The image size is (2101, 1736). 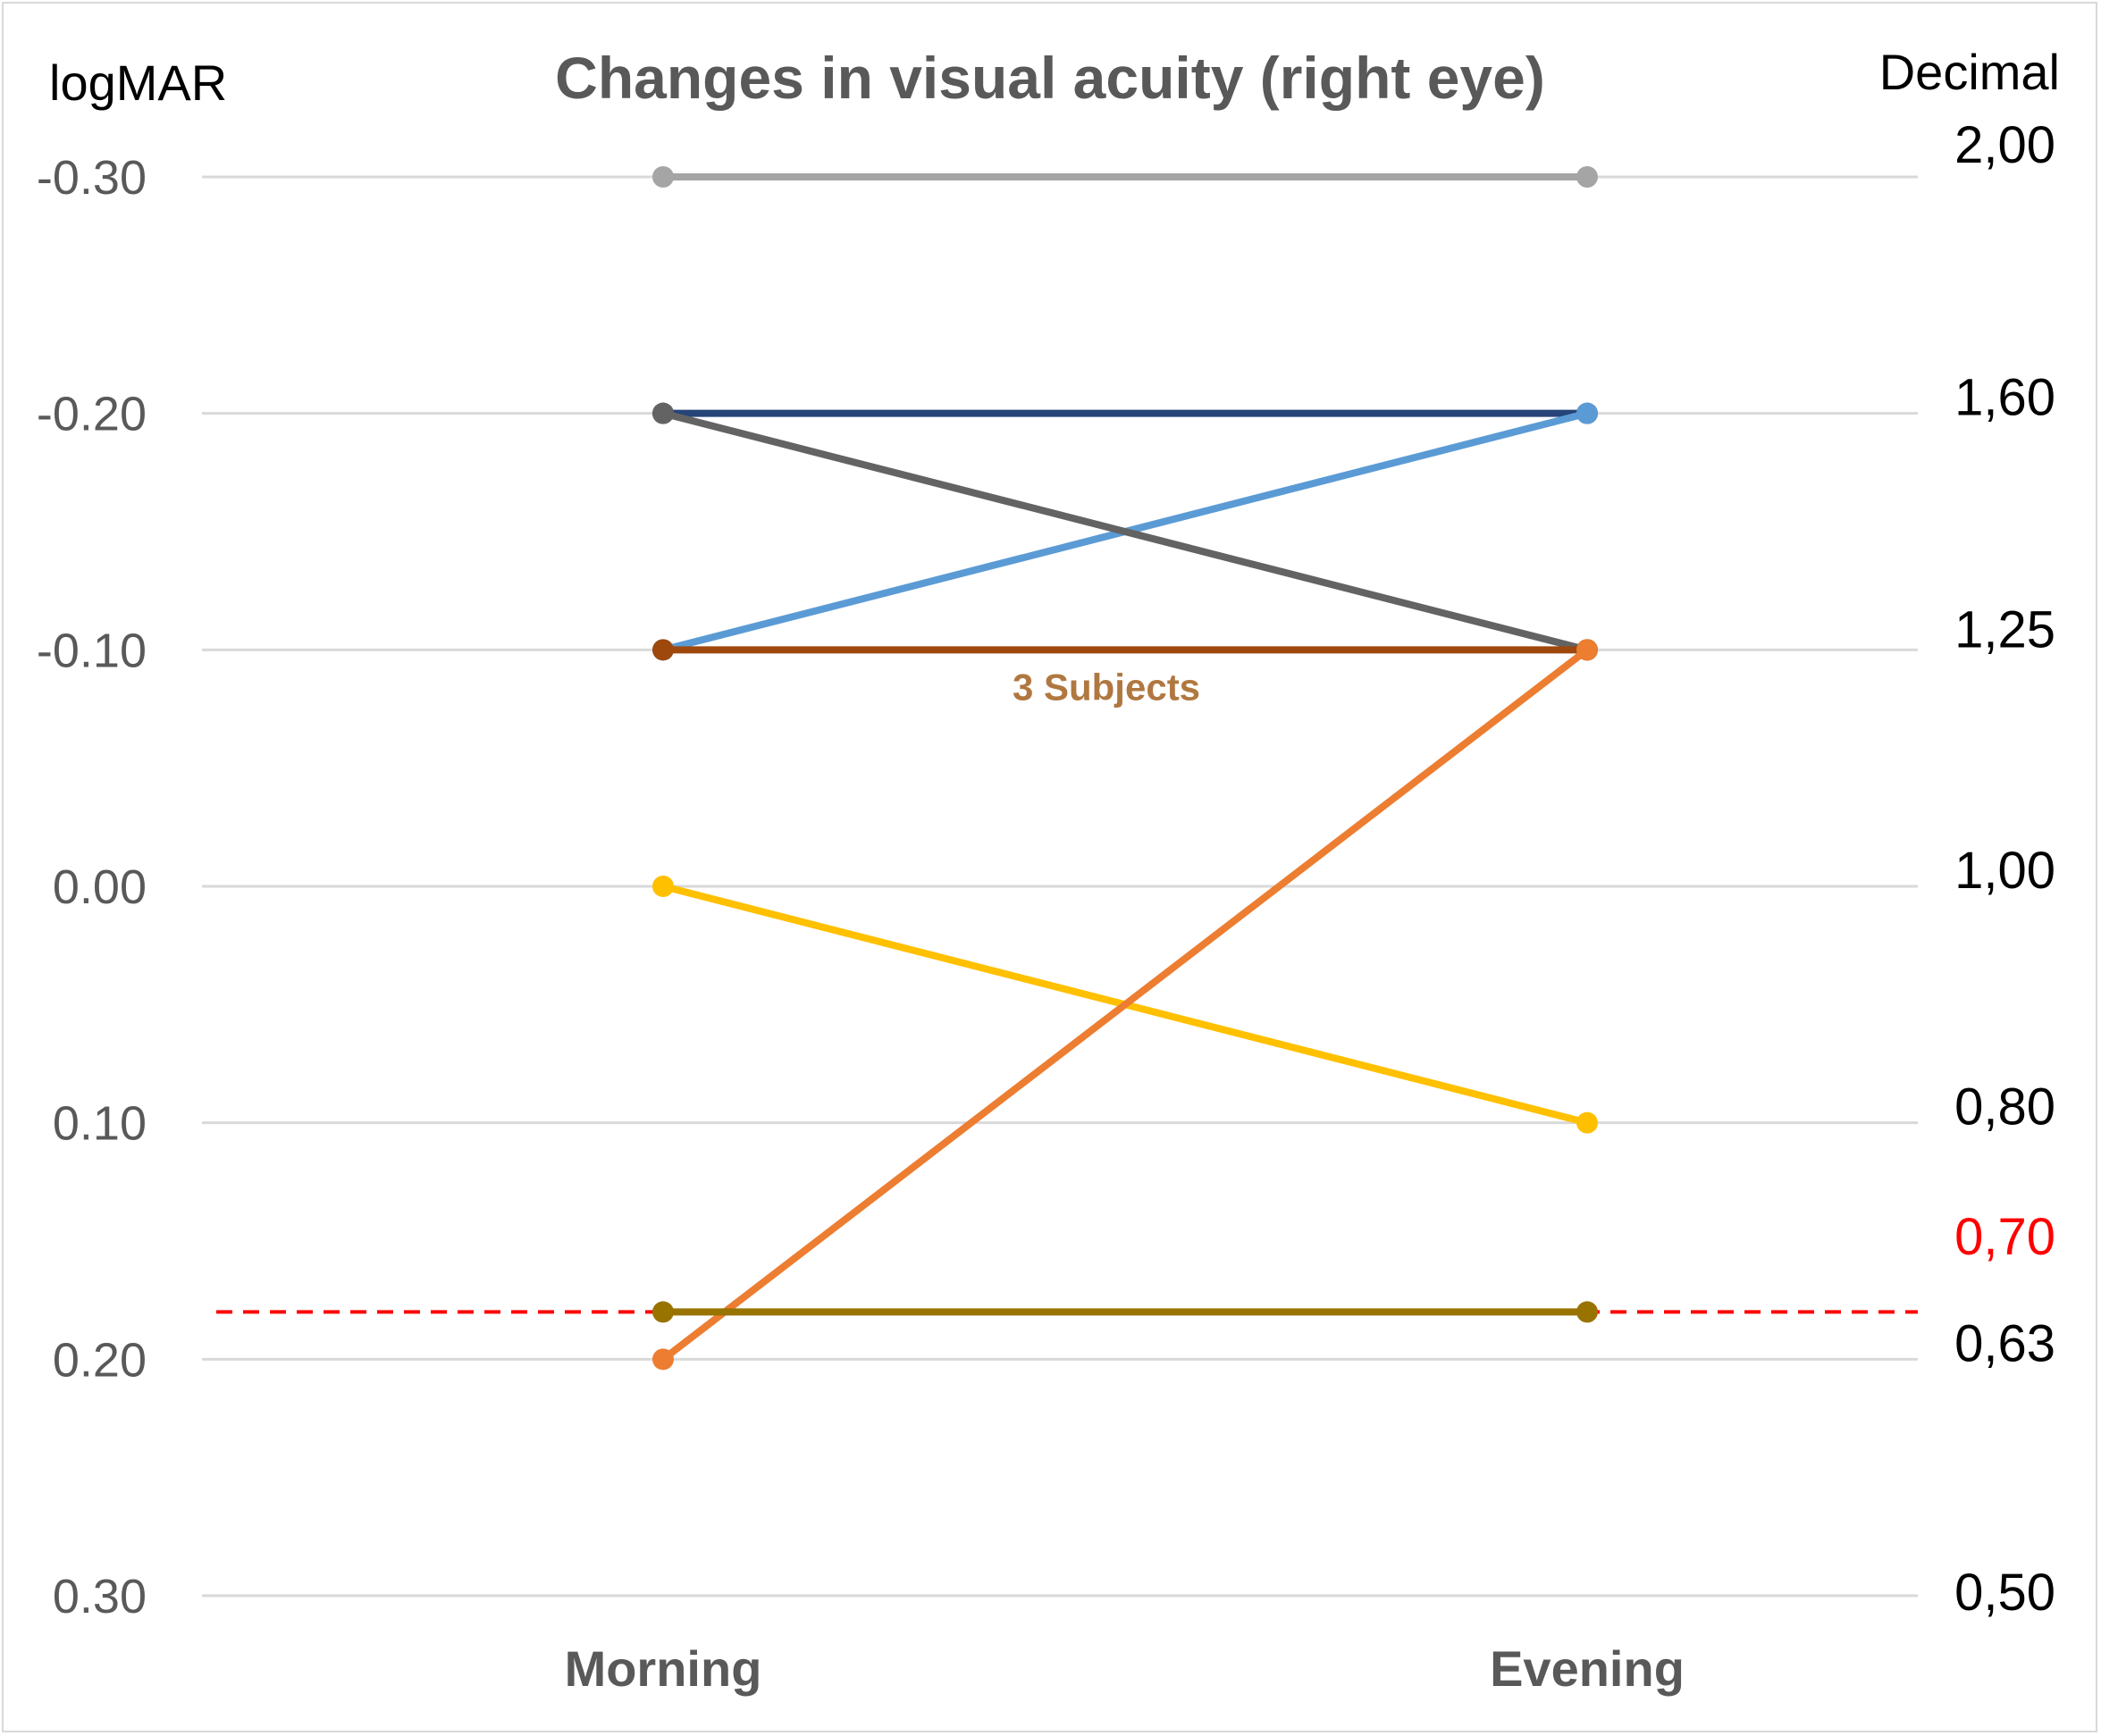 What do you see at coordinates (2005, 145) in the screenshot?
I see `decimal-tick-label: 2,00` at bounding box center [2005, 145].